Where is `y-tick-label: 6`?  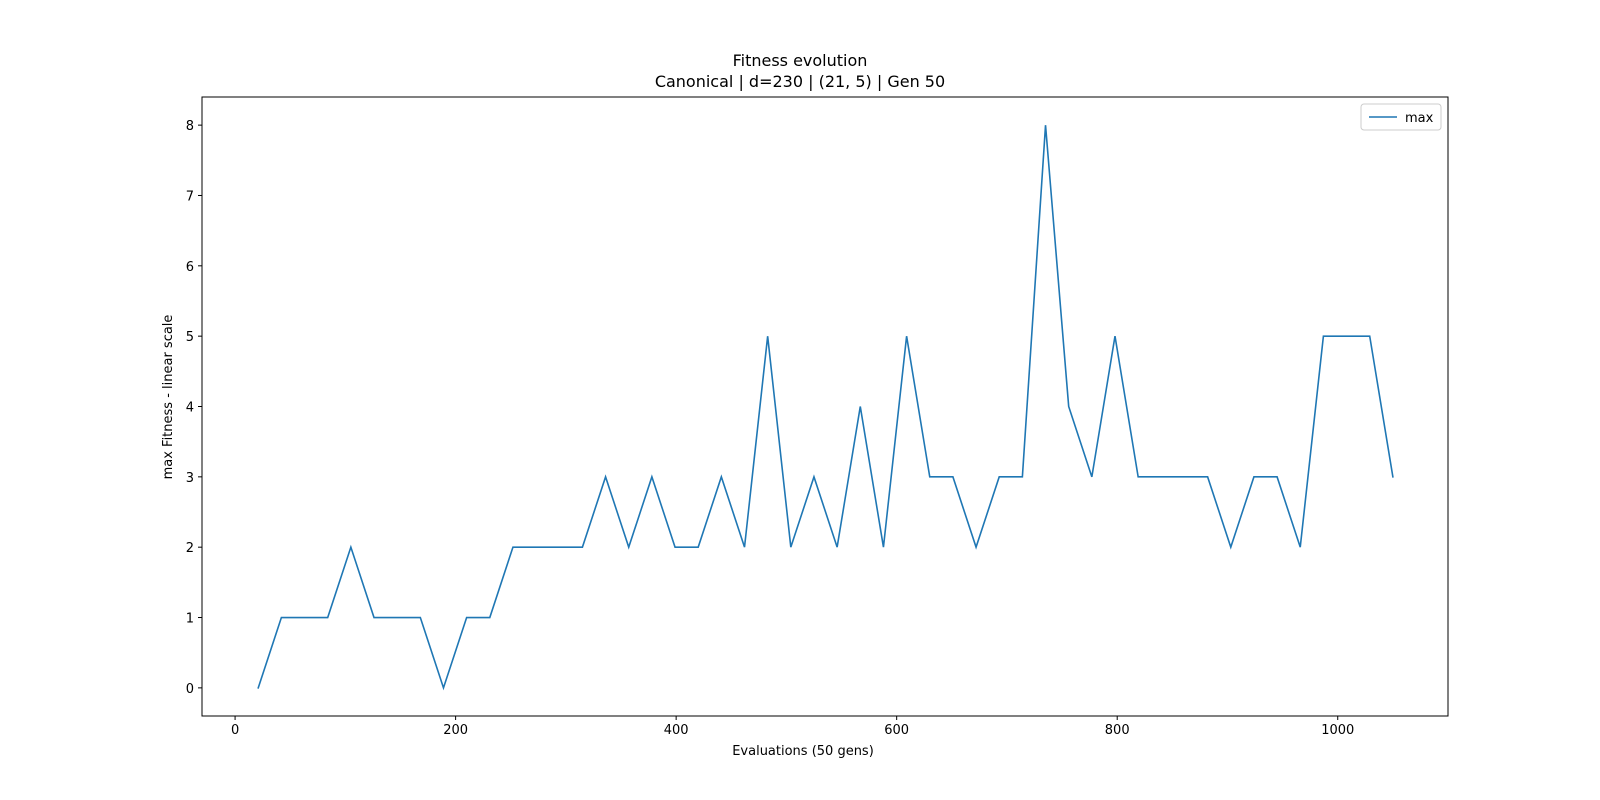 y-tick-label: 6 is located at coordinates (190, 267).